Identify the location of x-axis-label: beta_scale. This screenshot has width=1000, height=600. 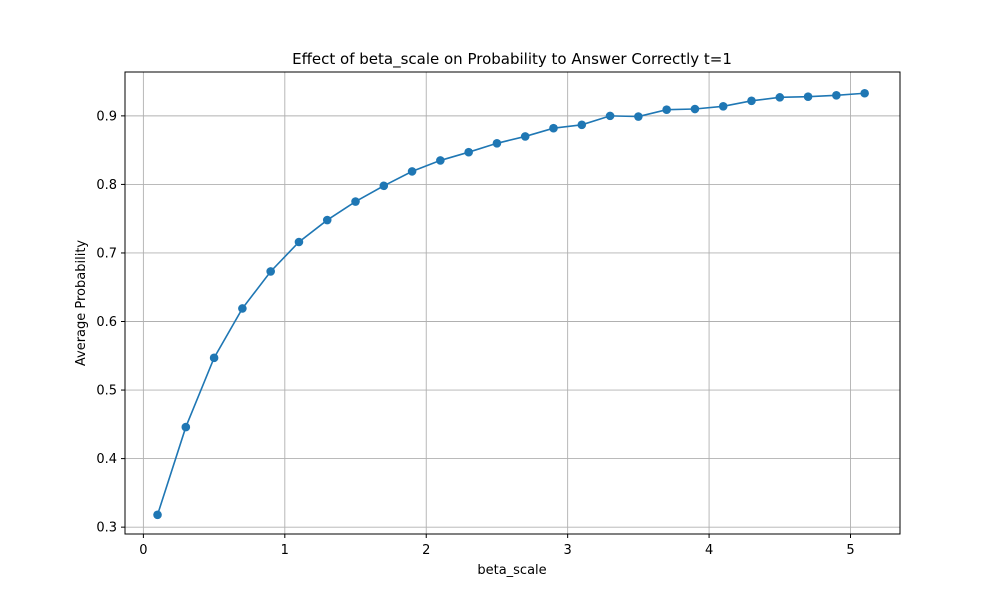
(511, 570).